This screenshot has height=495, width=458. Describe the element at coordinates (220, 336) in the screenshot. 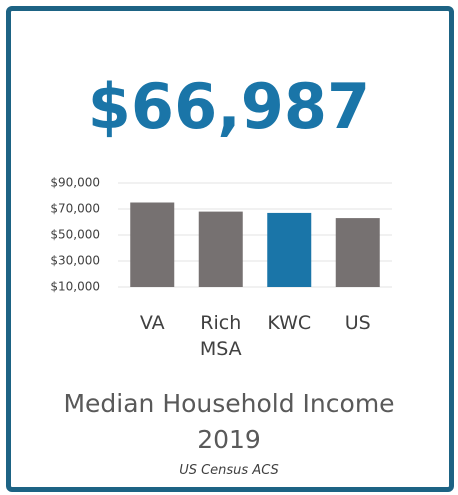

I see `x-tick-label: Rich MSA` at that location.